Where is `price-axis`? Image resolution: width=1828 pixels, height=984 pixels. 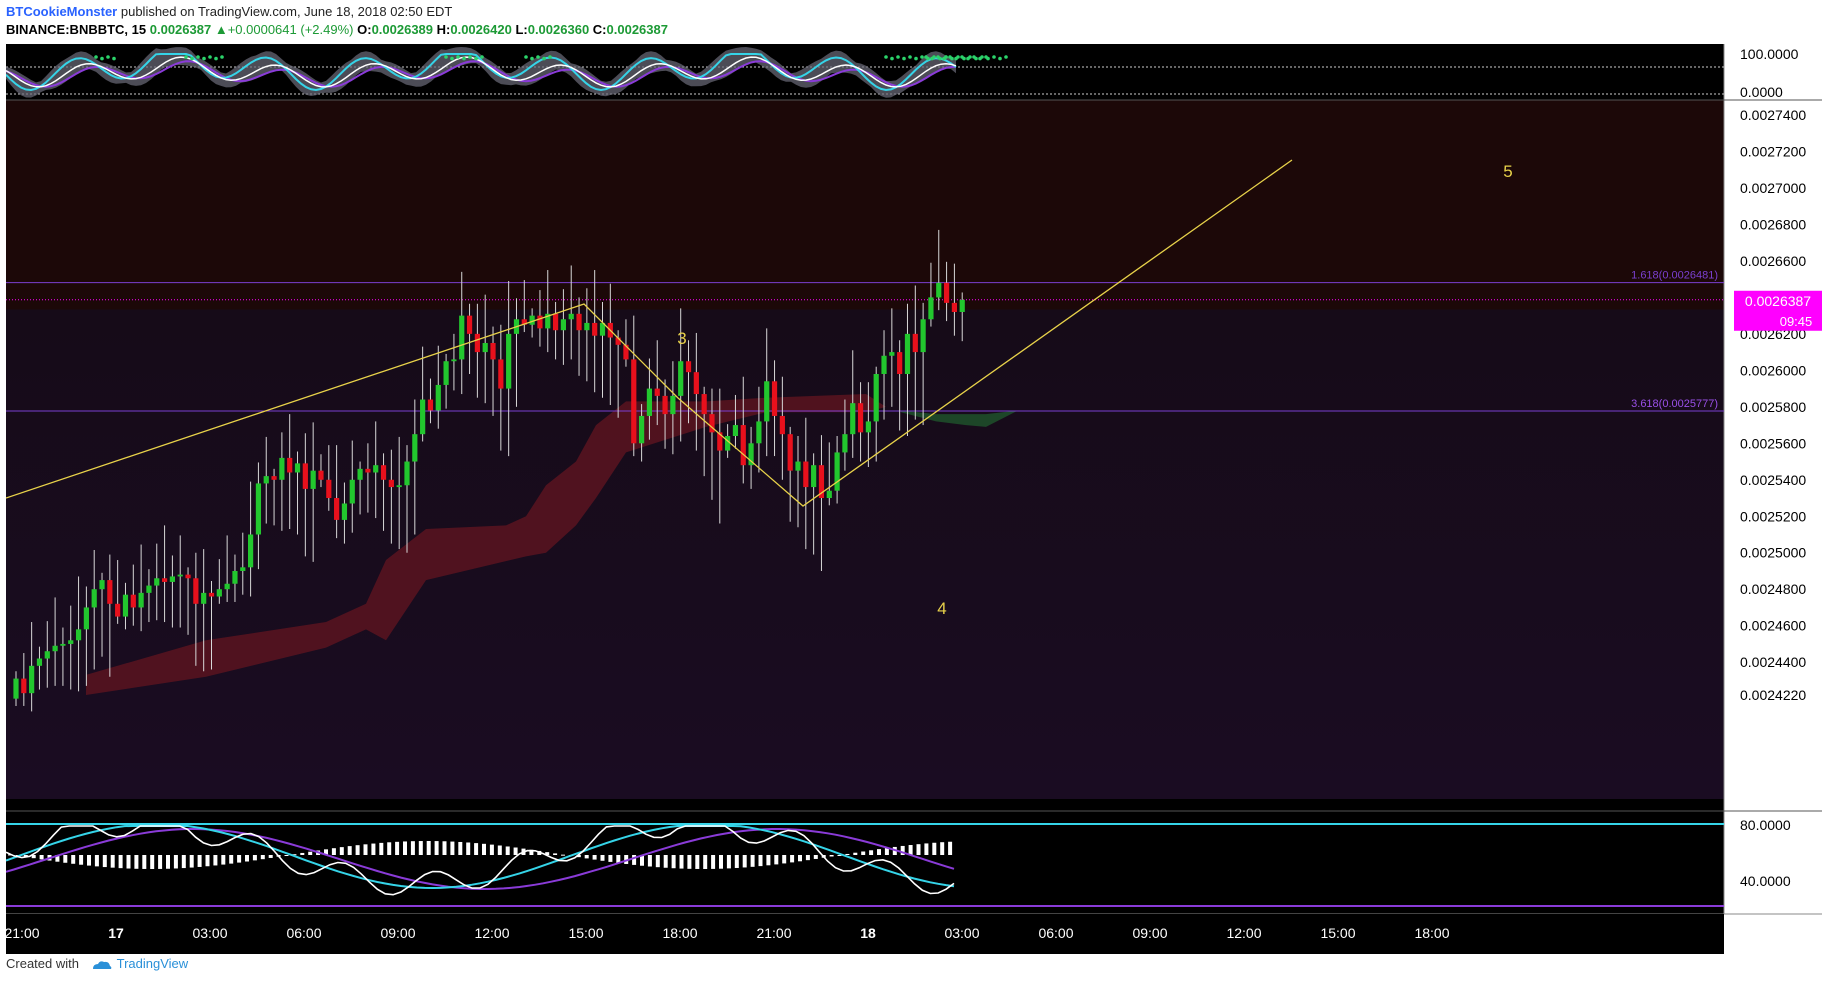 price-axis is located at coordinates (1773, 499).